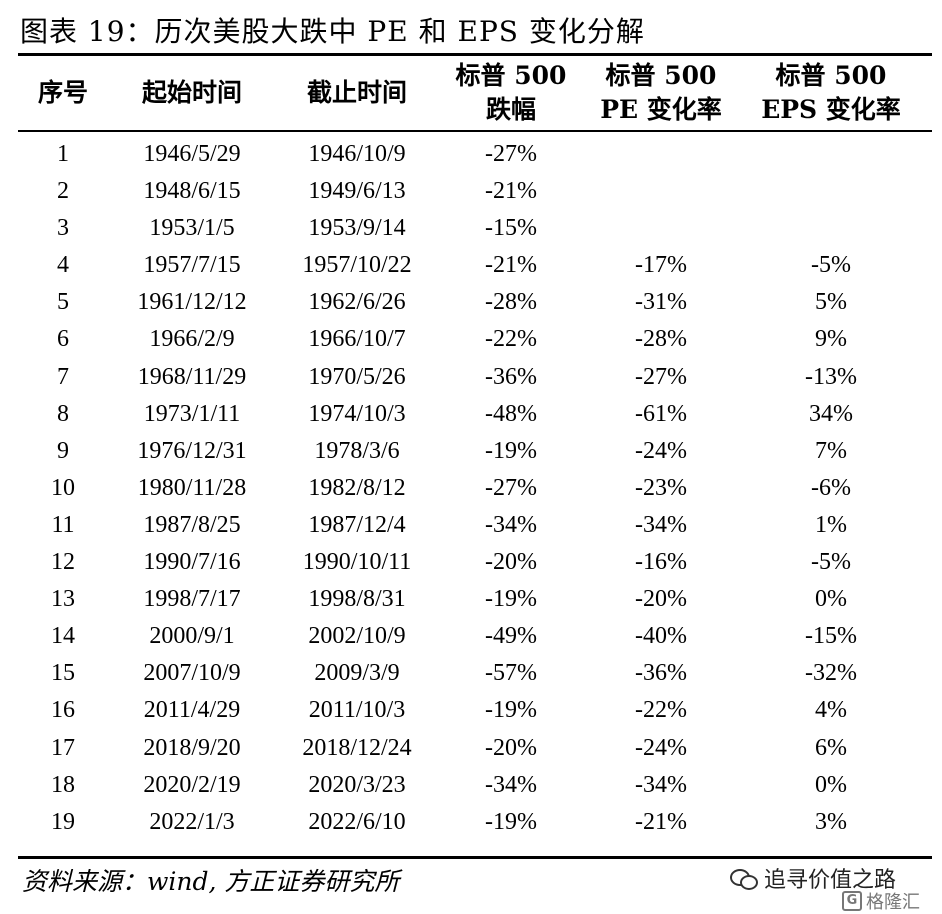 The image size is (942, 914). What do you see at coordinates (831, 265) in the screenshot?
I see `cell-eps-change: -5%` at bounding box center [831, 265].